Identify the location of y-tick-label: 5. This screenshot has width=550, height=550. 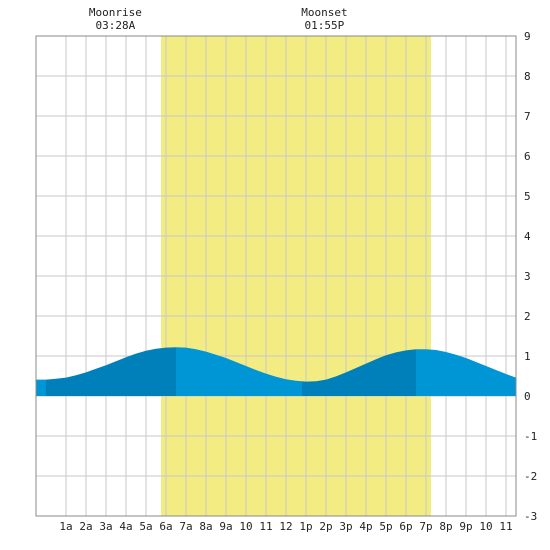
(527, 196).